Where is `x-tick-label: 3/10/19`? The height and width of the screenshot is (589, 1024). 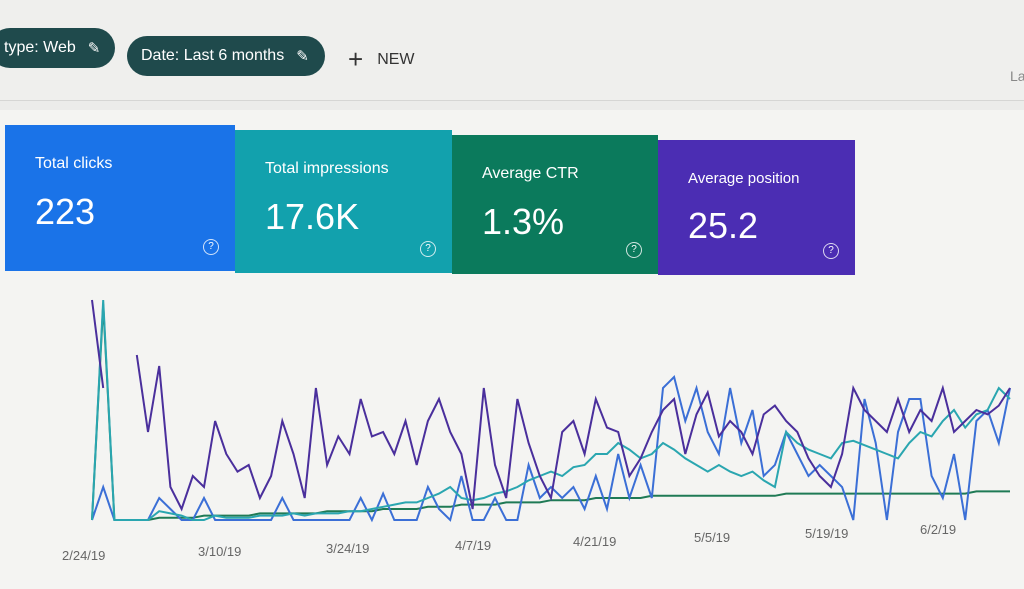
x-tick-label: 3/10/19 is located at coordinates (220, 551).